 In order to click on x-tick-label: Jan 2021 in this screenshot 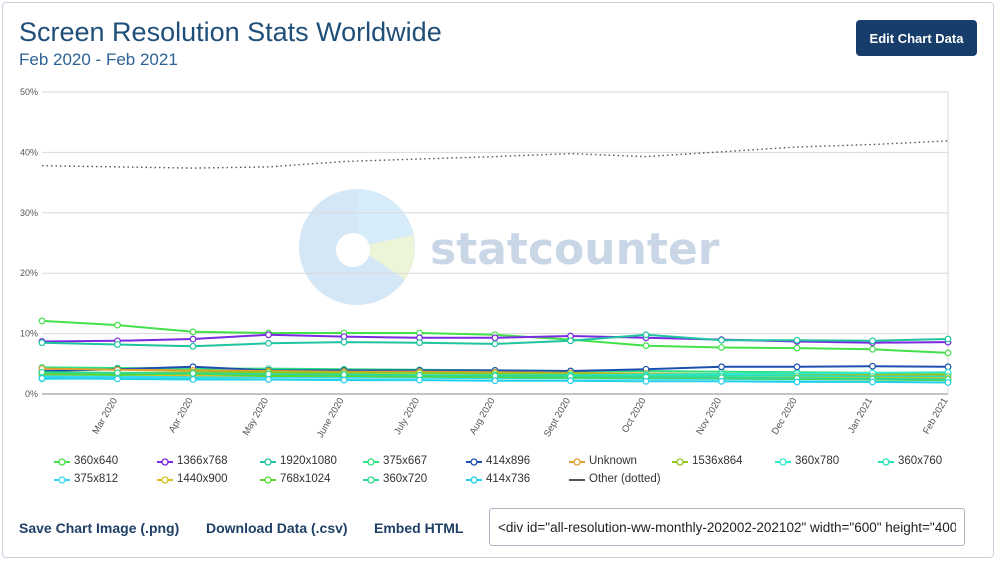, I will do `click(860, 415)`.